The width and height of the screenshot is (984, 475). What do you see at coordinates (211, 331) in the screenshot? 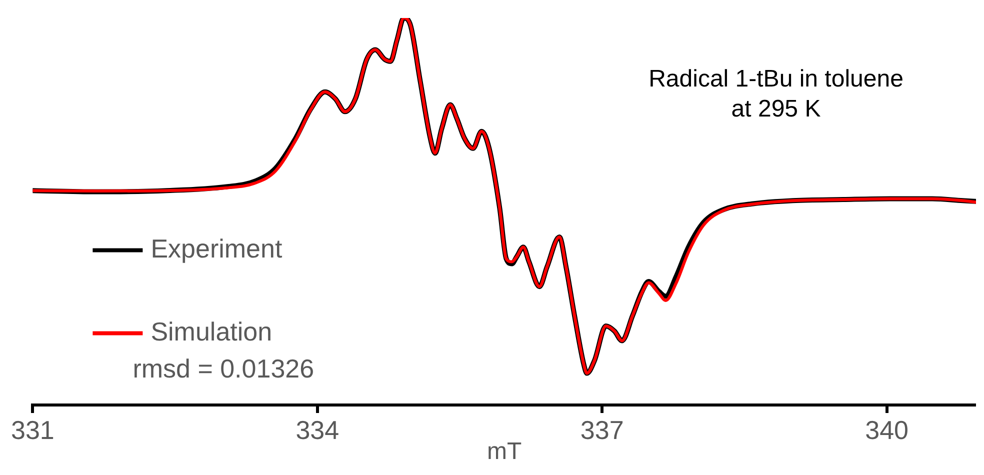
I see `legend-label: Simulation` at bounding box center [211, 331].